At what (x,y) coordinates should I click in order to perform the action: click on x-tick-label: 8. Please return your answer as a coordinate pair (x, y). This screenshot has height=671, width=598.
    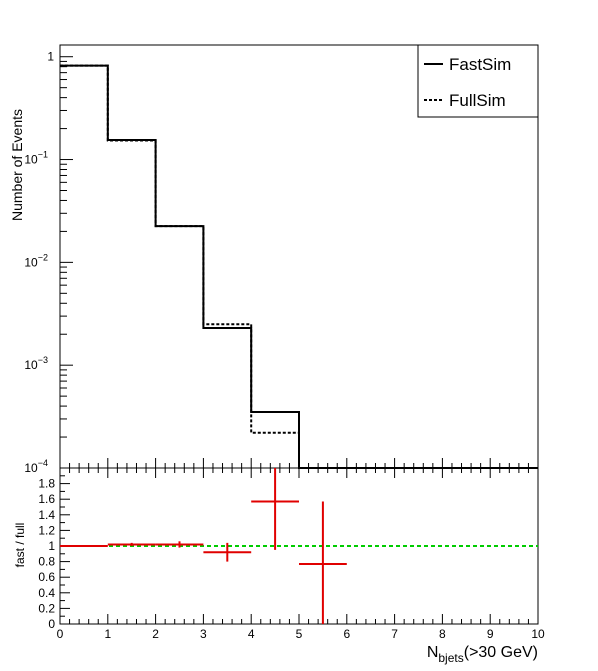
    Looking at the image, I should click on (442, 634).